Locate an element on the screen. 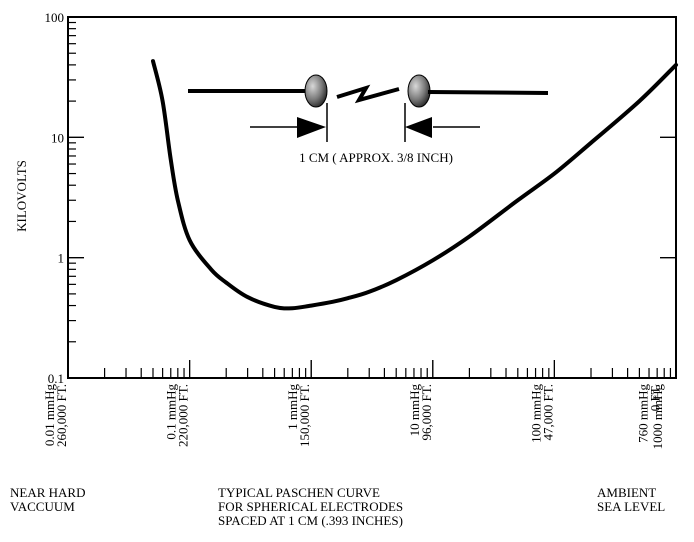 Image resolution: width=694 pixels, height=542 pixels. x-tick-altitude: 260,000 FT. is located at coordinates (61, 415).